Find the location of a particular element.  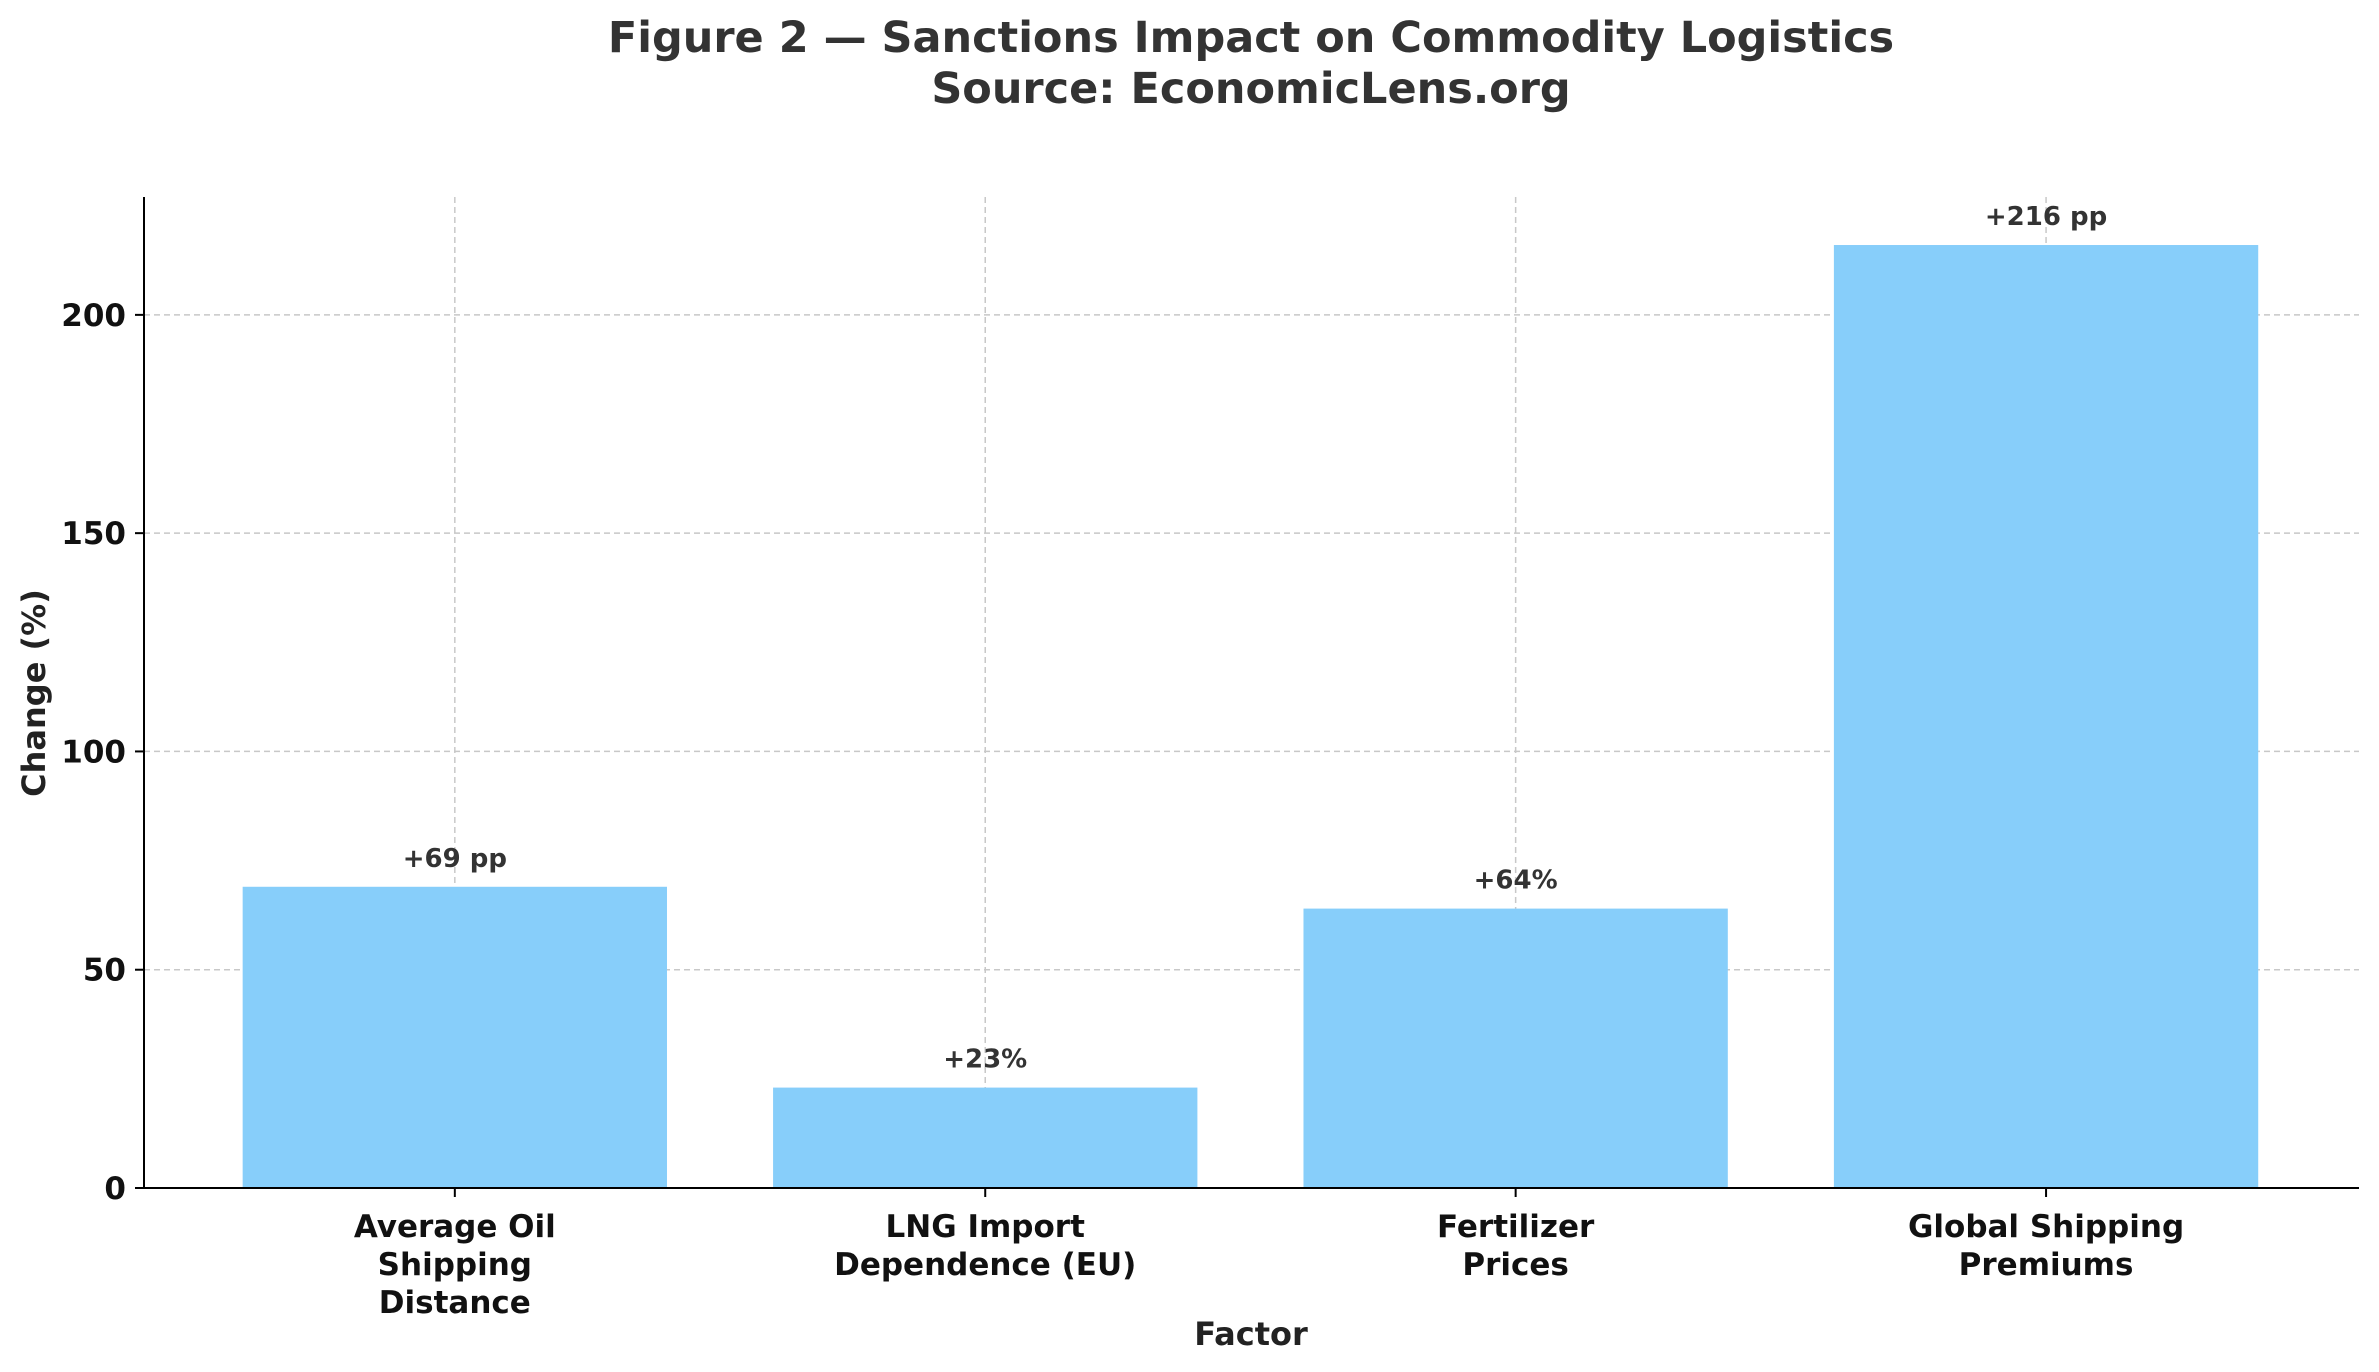

x-tick-label-line: Global Shipping is located at coordinates (2046, 1227).